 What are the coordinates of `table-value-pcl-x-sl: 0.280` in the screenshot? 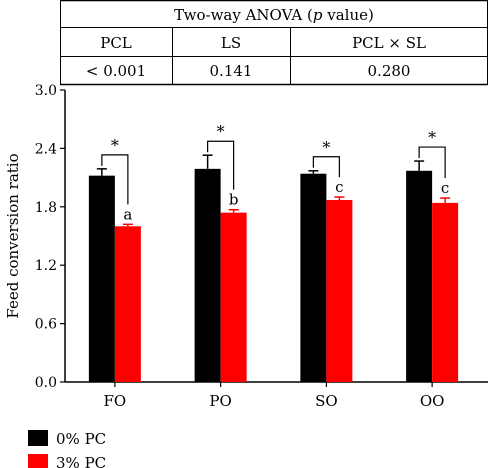 It's located at (389, 71).